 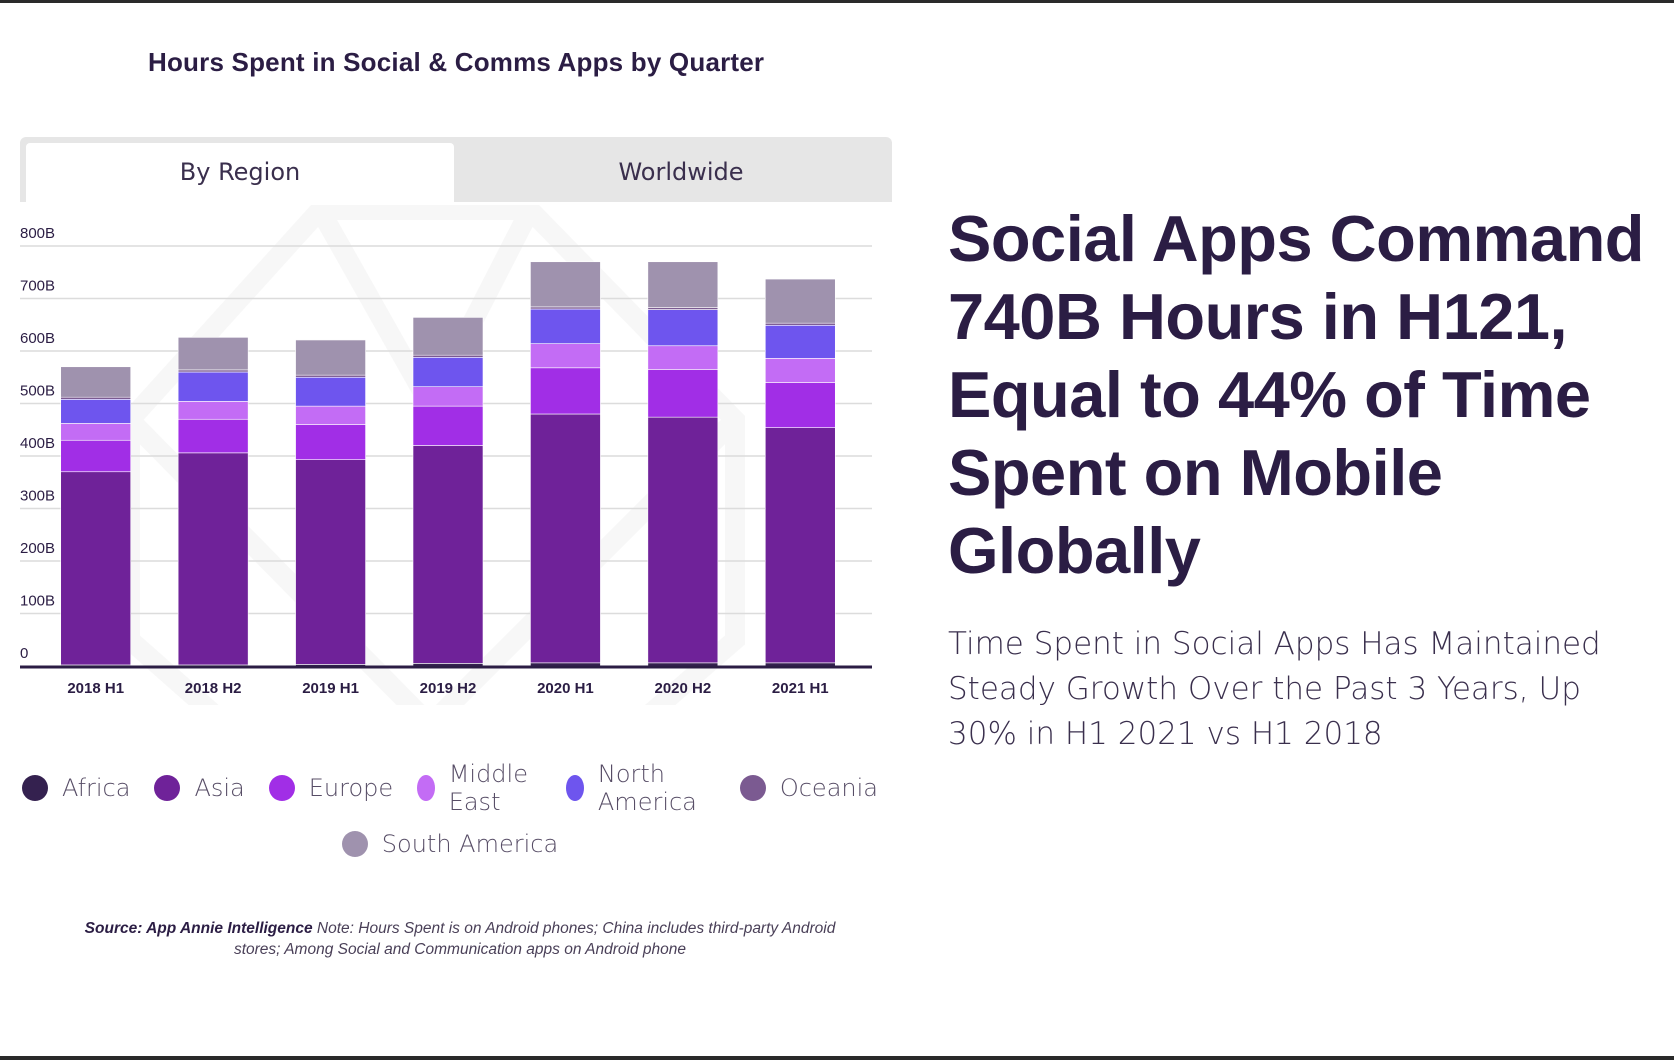 What do you see at coordinates (37, 601) in the screenshot?
I see `y-tick-label: 100B` at bounding box center [37, 601].